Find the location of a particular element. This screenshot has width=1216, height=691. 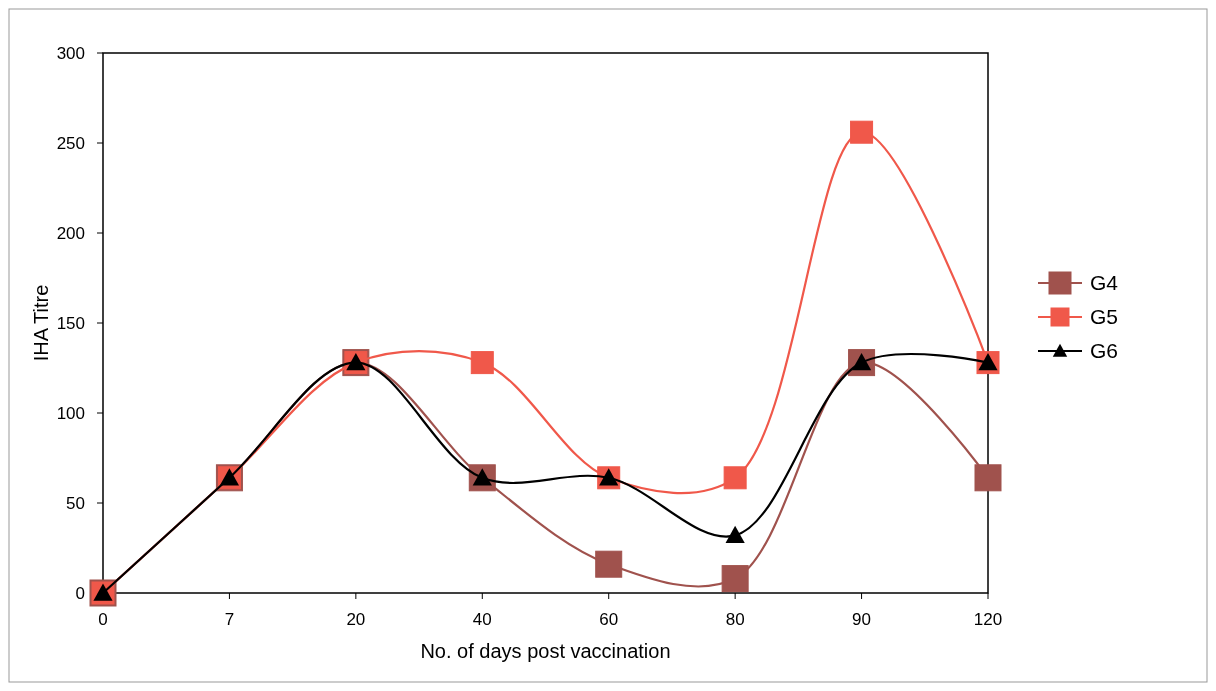

legend-label: G4 is located at coordinates (1104, 283).